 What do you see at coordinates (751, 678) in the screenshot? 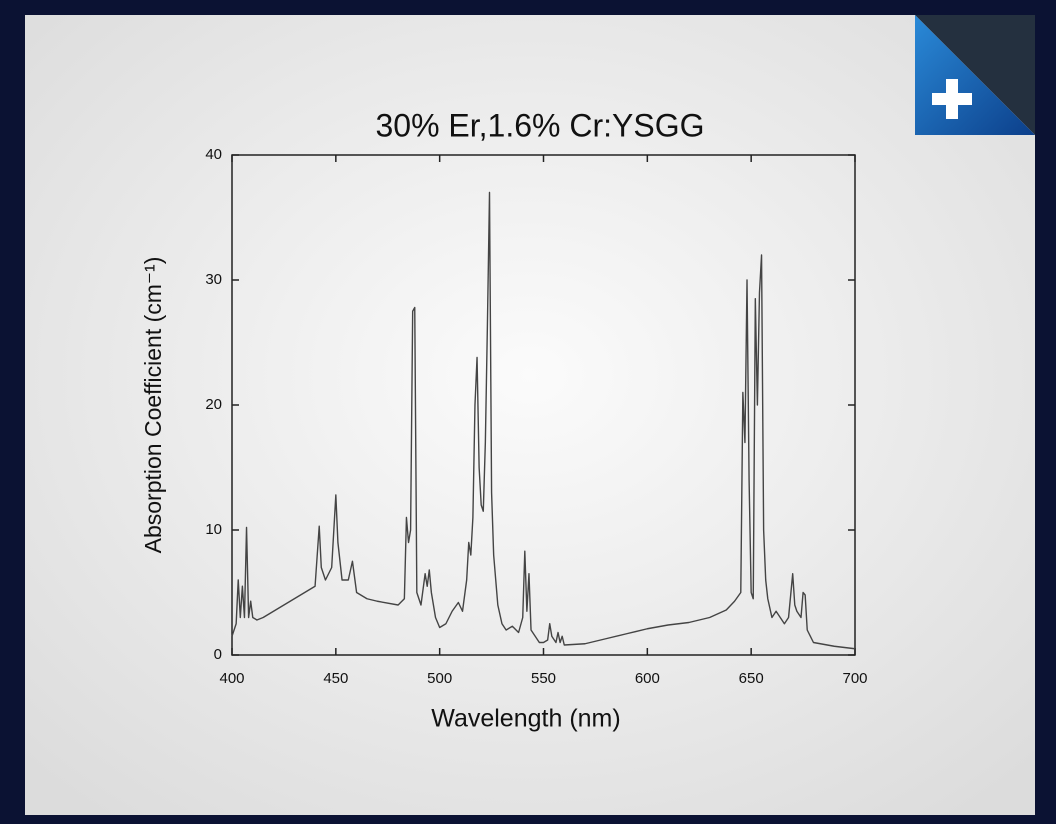
I see `x-tick-label: 650` at bounding box center [751, 678].